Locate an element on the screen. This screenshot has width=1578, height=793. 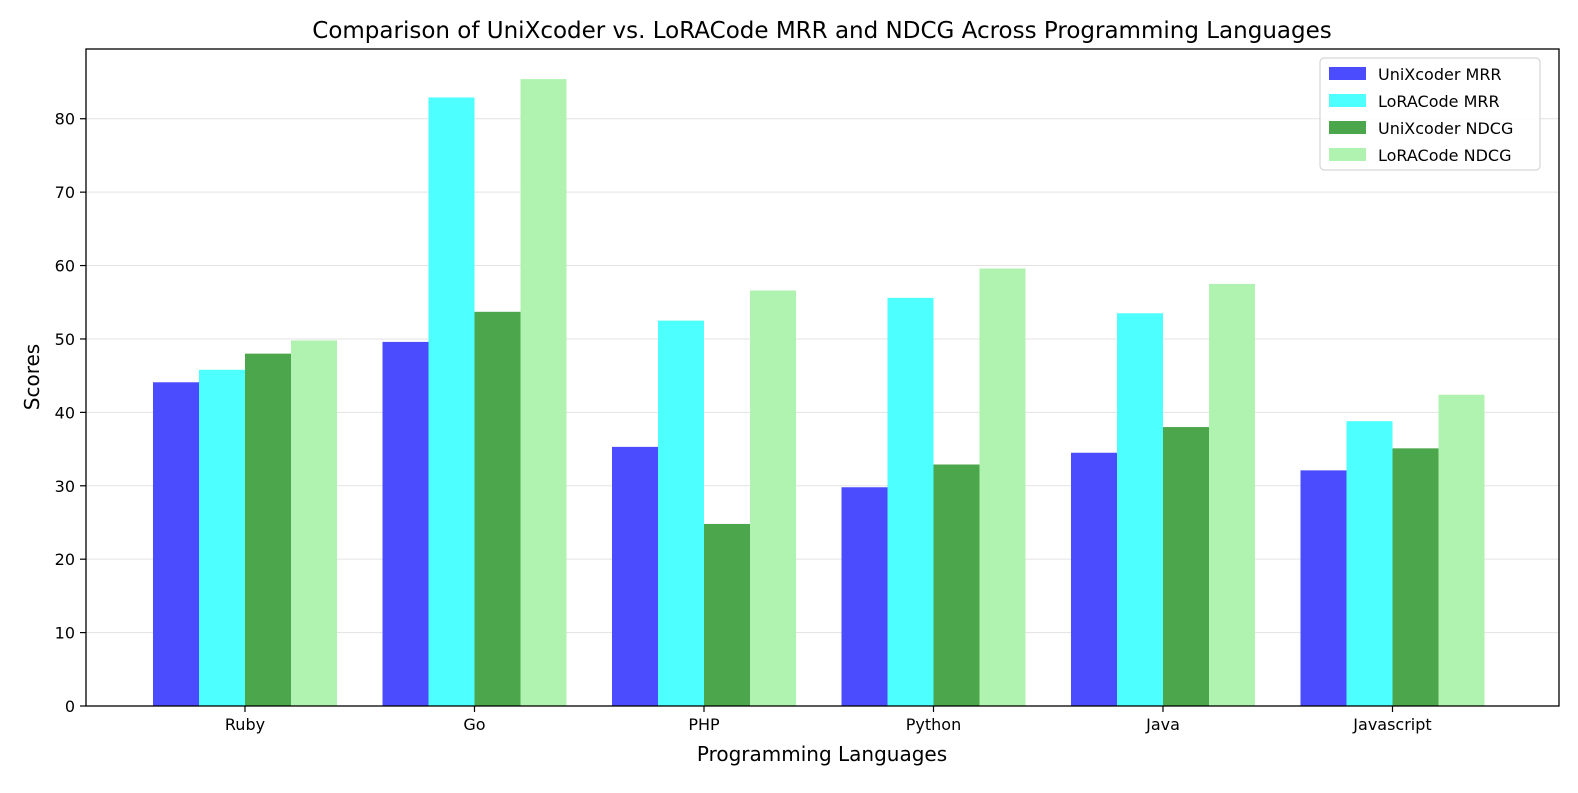
y-axis: 0 10 20 30 40 50 60 70 80 is located at coordinates (70, 413).